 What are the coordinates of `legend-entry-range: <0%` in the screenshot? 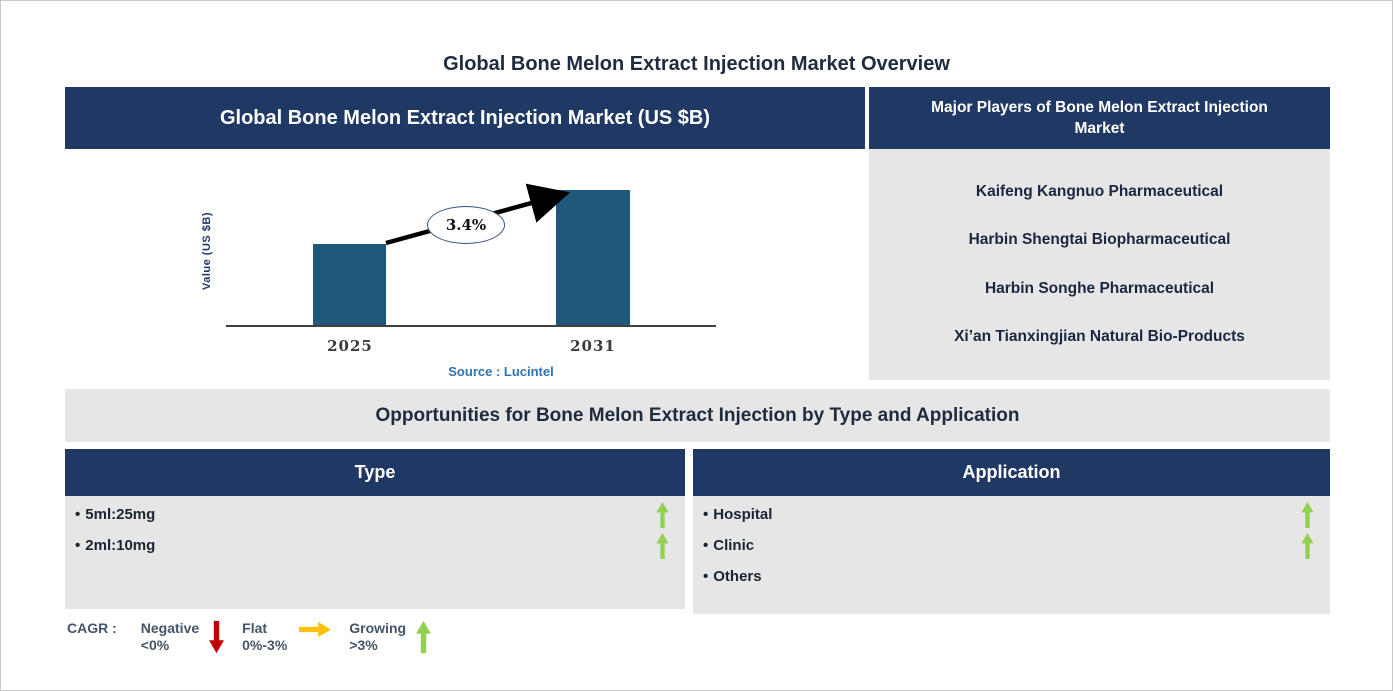 It's located at (155, 645).